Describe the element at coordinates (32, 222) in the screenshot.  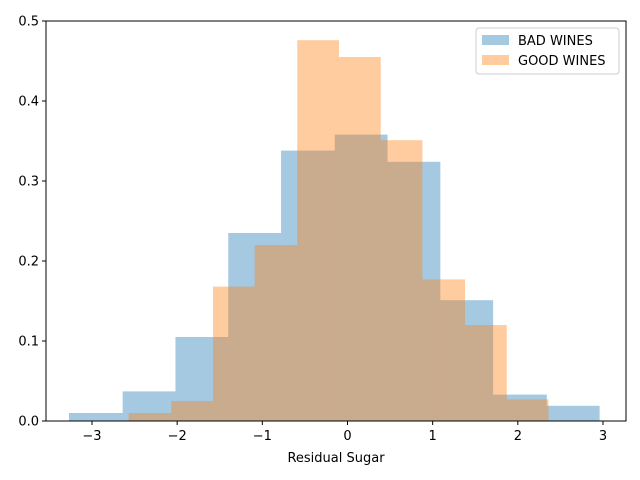
I see `y-axis: 0.0 0.1 0.2 0.3 0.4 0.5` at that location.